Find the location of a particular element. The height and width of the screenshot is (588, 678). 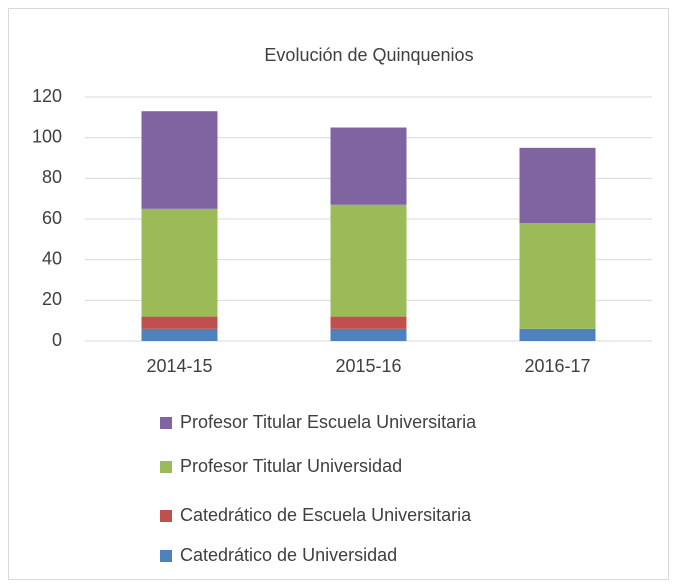

chart-title: Evolución de Quinquenios is located at coordinates (368, 55).